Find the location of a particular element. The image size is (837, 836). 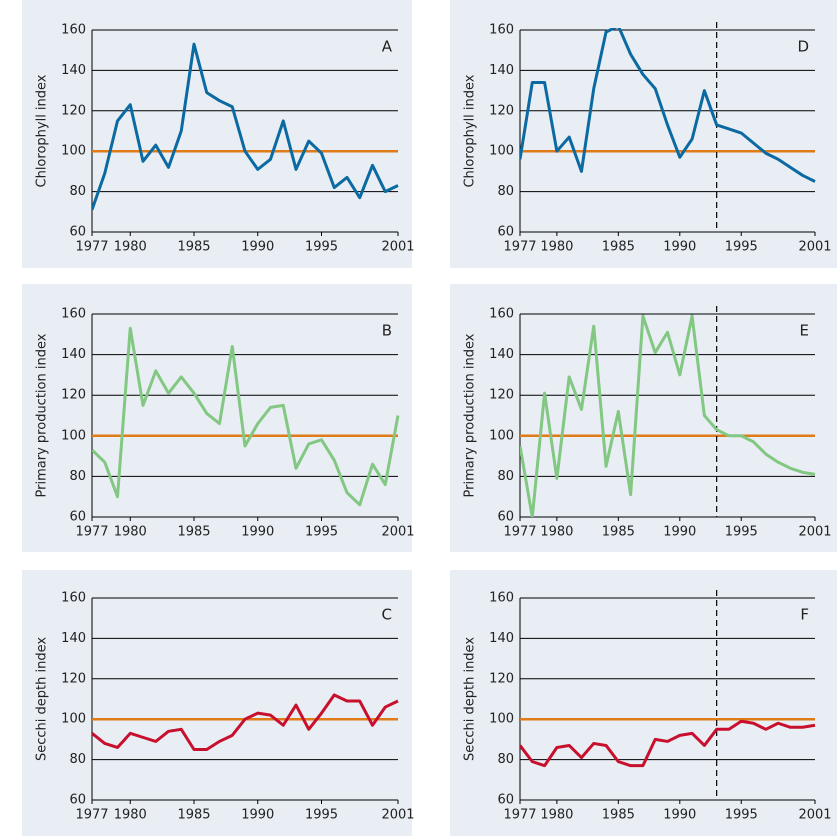

panel-letter: D is located at coordinates (803, 47).